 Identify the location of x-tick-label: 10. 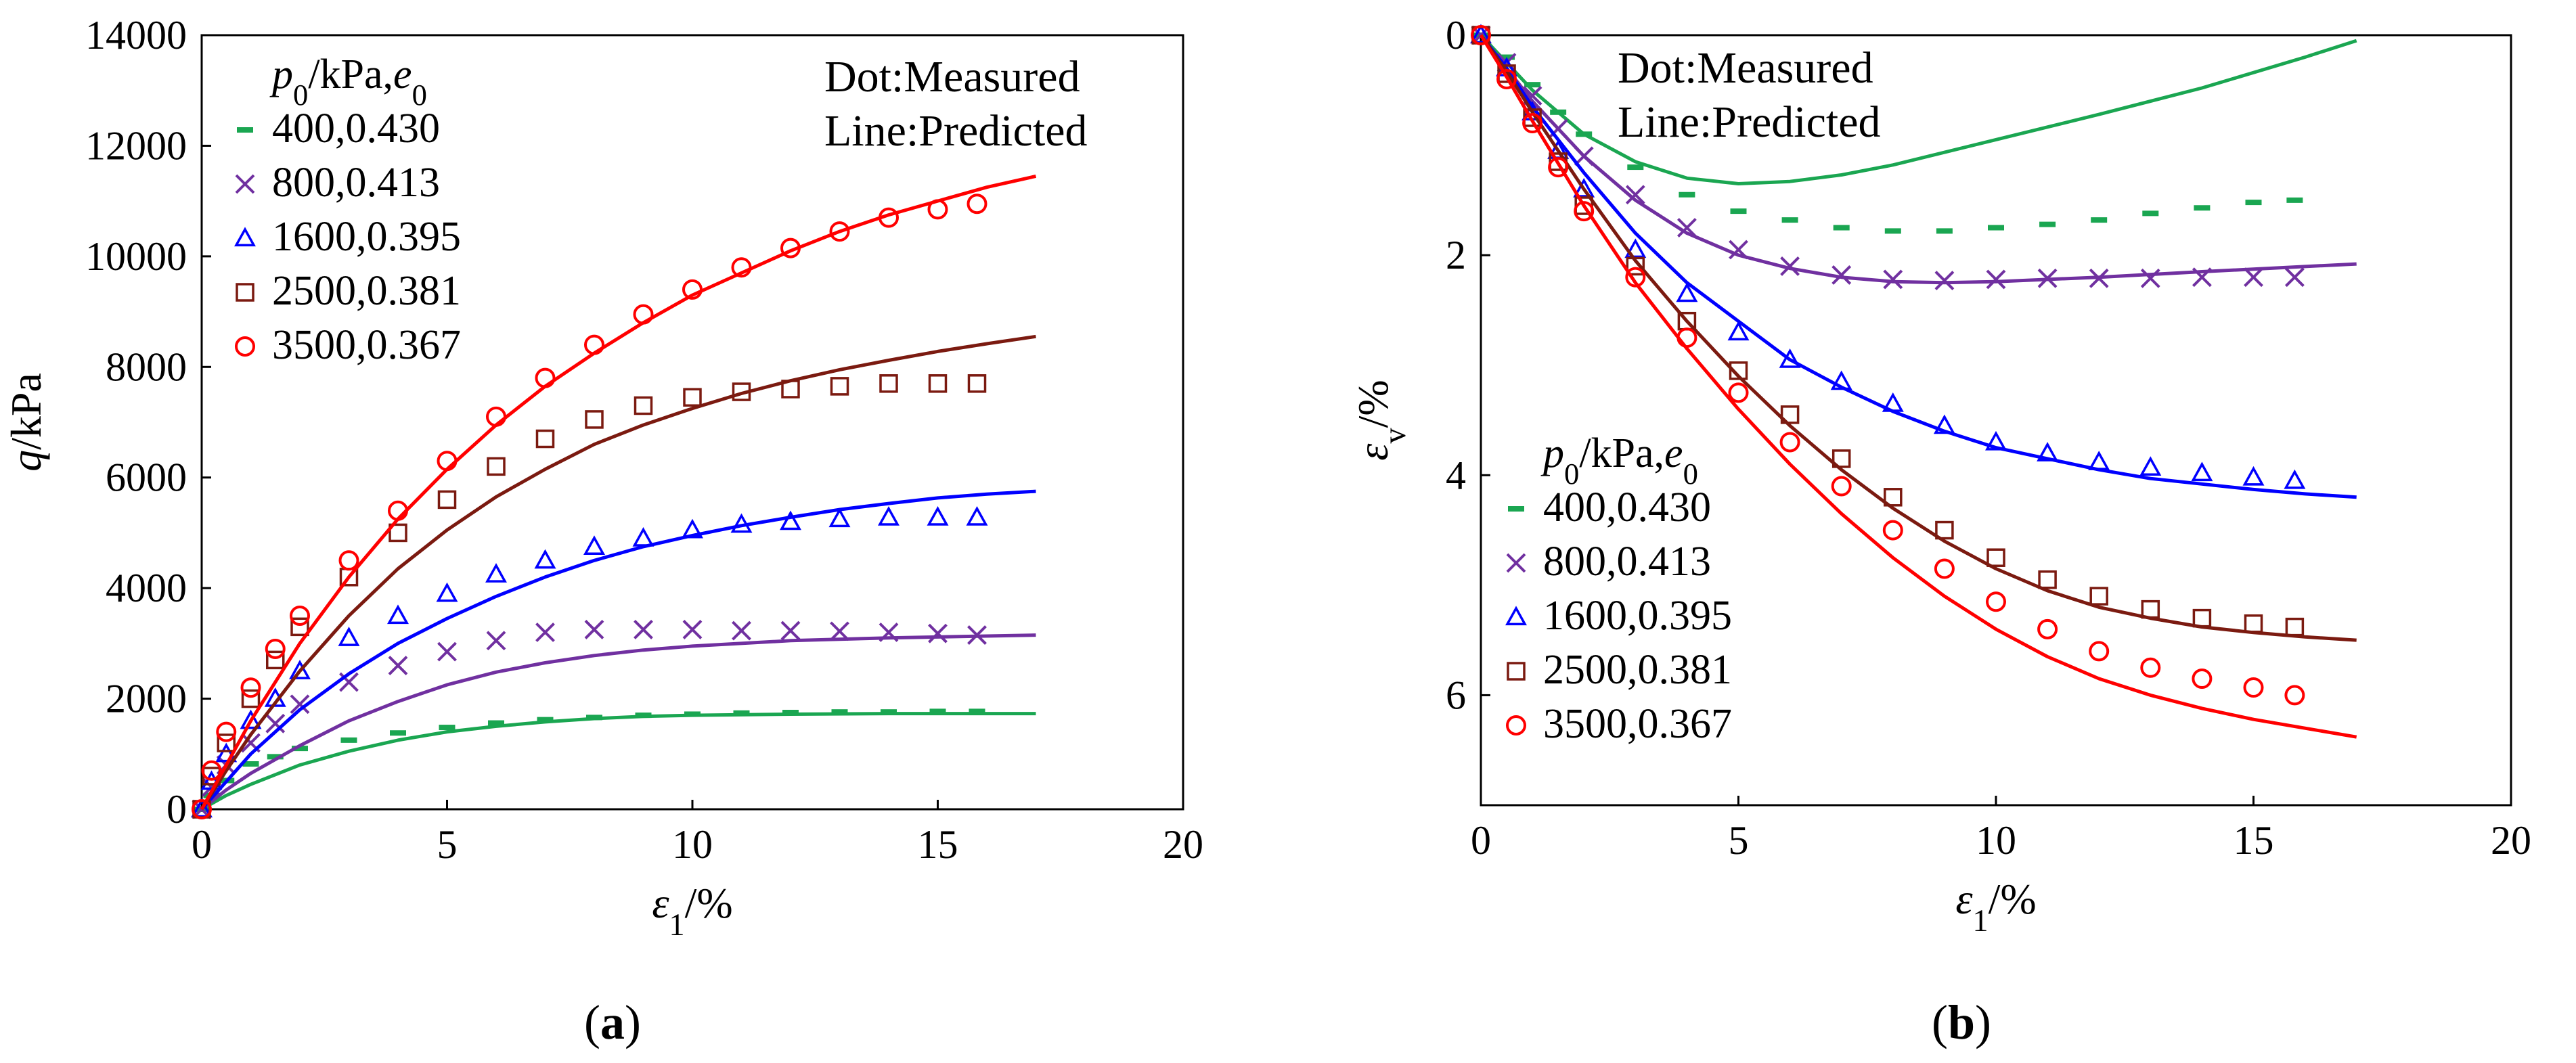
(1996, 840).